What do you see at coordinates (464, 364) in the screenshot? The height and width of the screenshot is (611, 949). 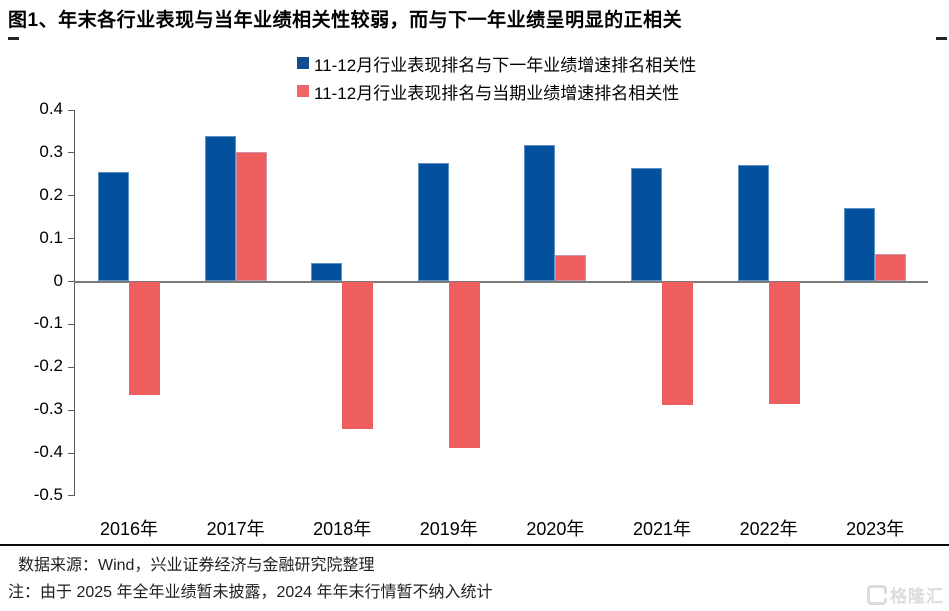 I see `bar-red-2019年` at bounding box center [464, 364].